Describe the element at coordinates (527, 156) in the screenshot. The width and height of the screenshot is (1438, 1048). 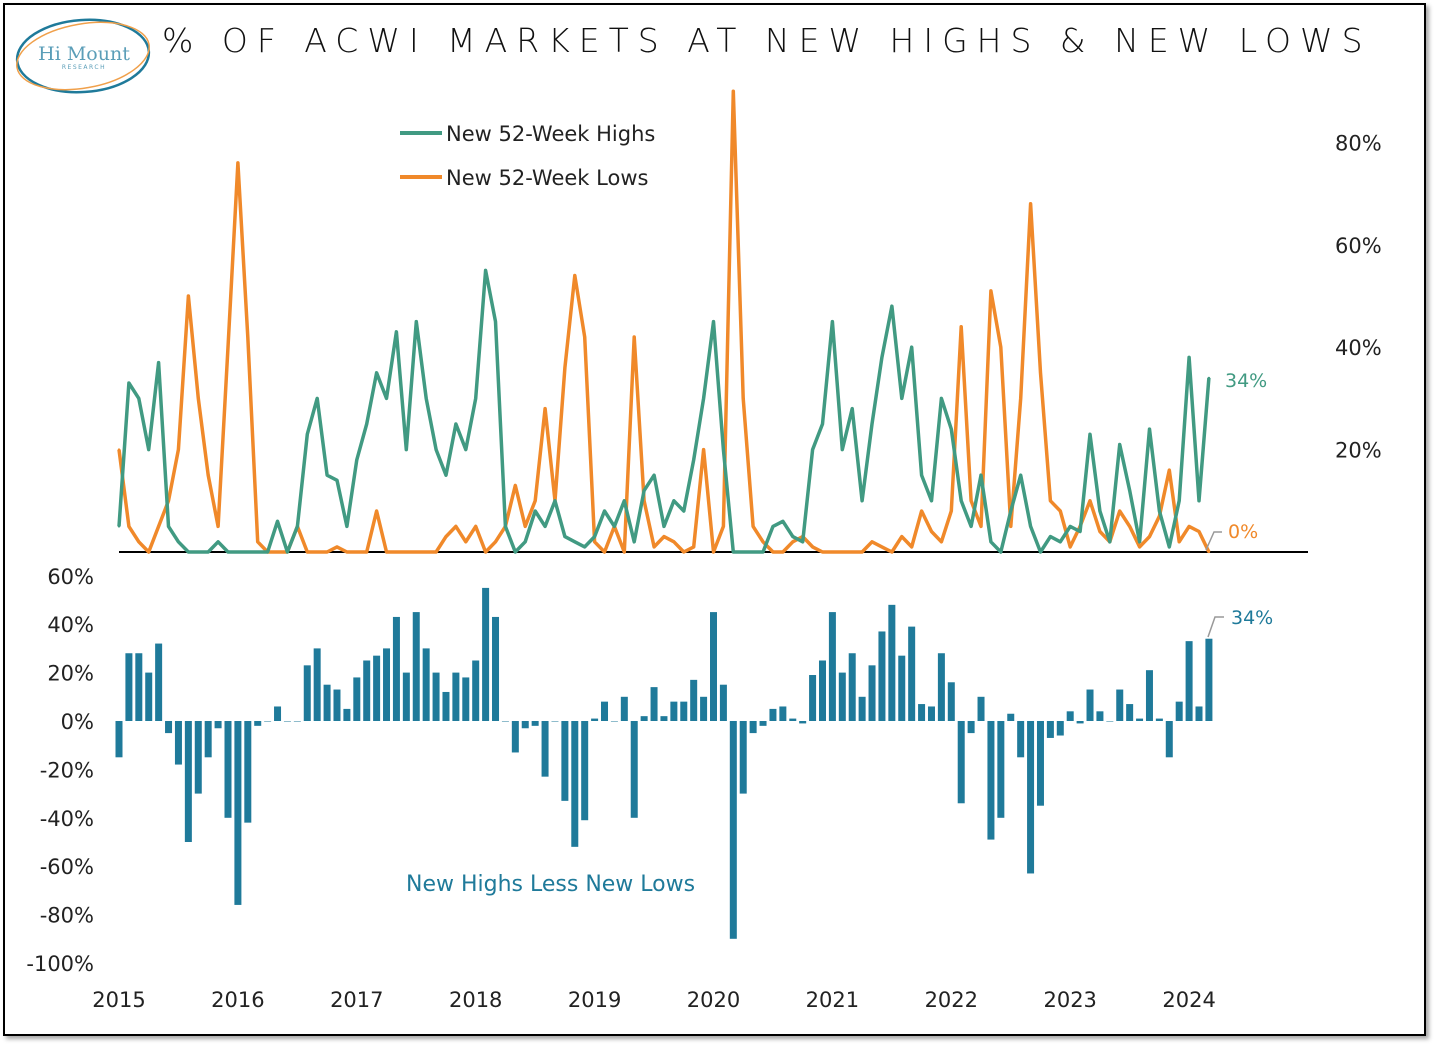
I see `legend: New 52-Week Highs New 52-Week Lows` at that location.